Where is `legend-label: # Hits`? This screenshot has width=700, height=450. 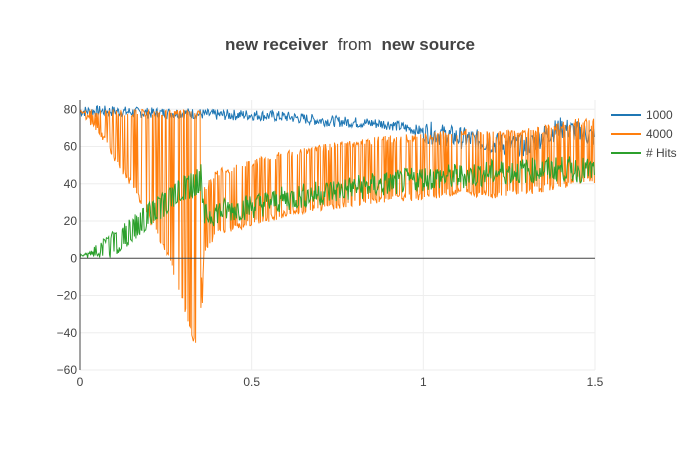
legend-label: # Hits is located at coordinates (661, 153).